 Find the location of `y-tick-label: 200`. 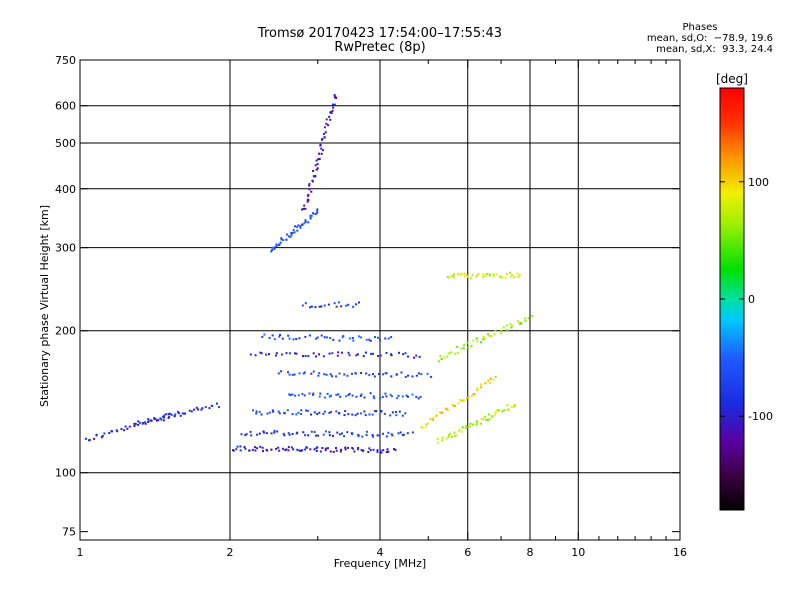

y-tick-label: 200 is located at coordinates (65, 331).